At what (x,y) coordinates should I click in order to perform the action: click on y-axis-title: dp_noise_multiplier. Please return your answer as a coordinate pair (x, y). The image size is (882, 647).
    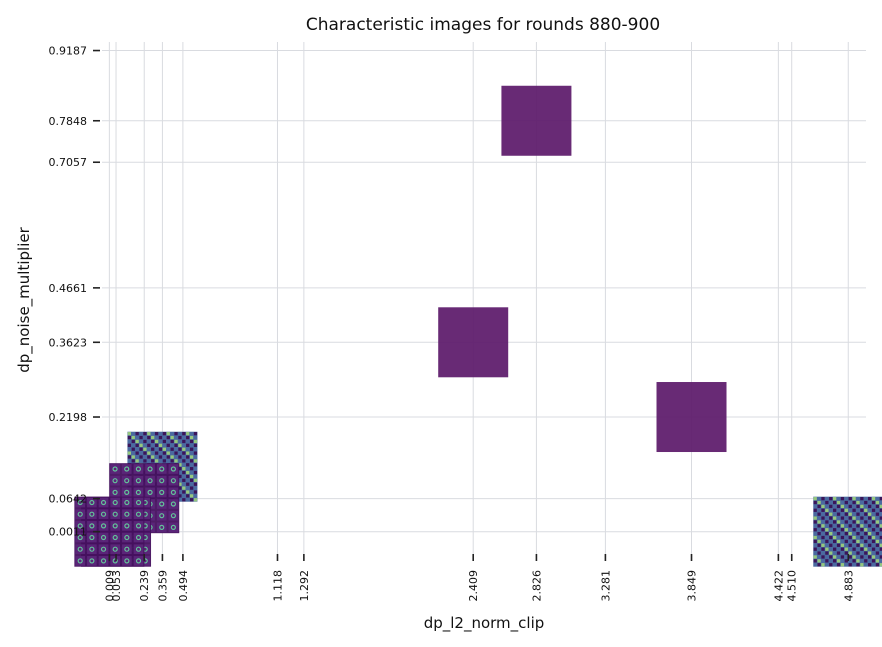
    Looking at the image, I should click on (24, 299).